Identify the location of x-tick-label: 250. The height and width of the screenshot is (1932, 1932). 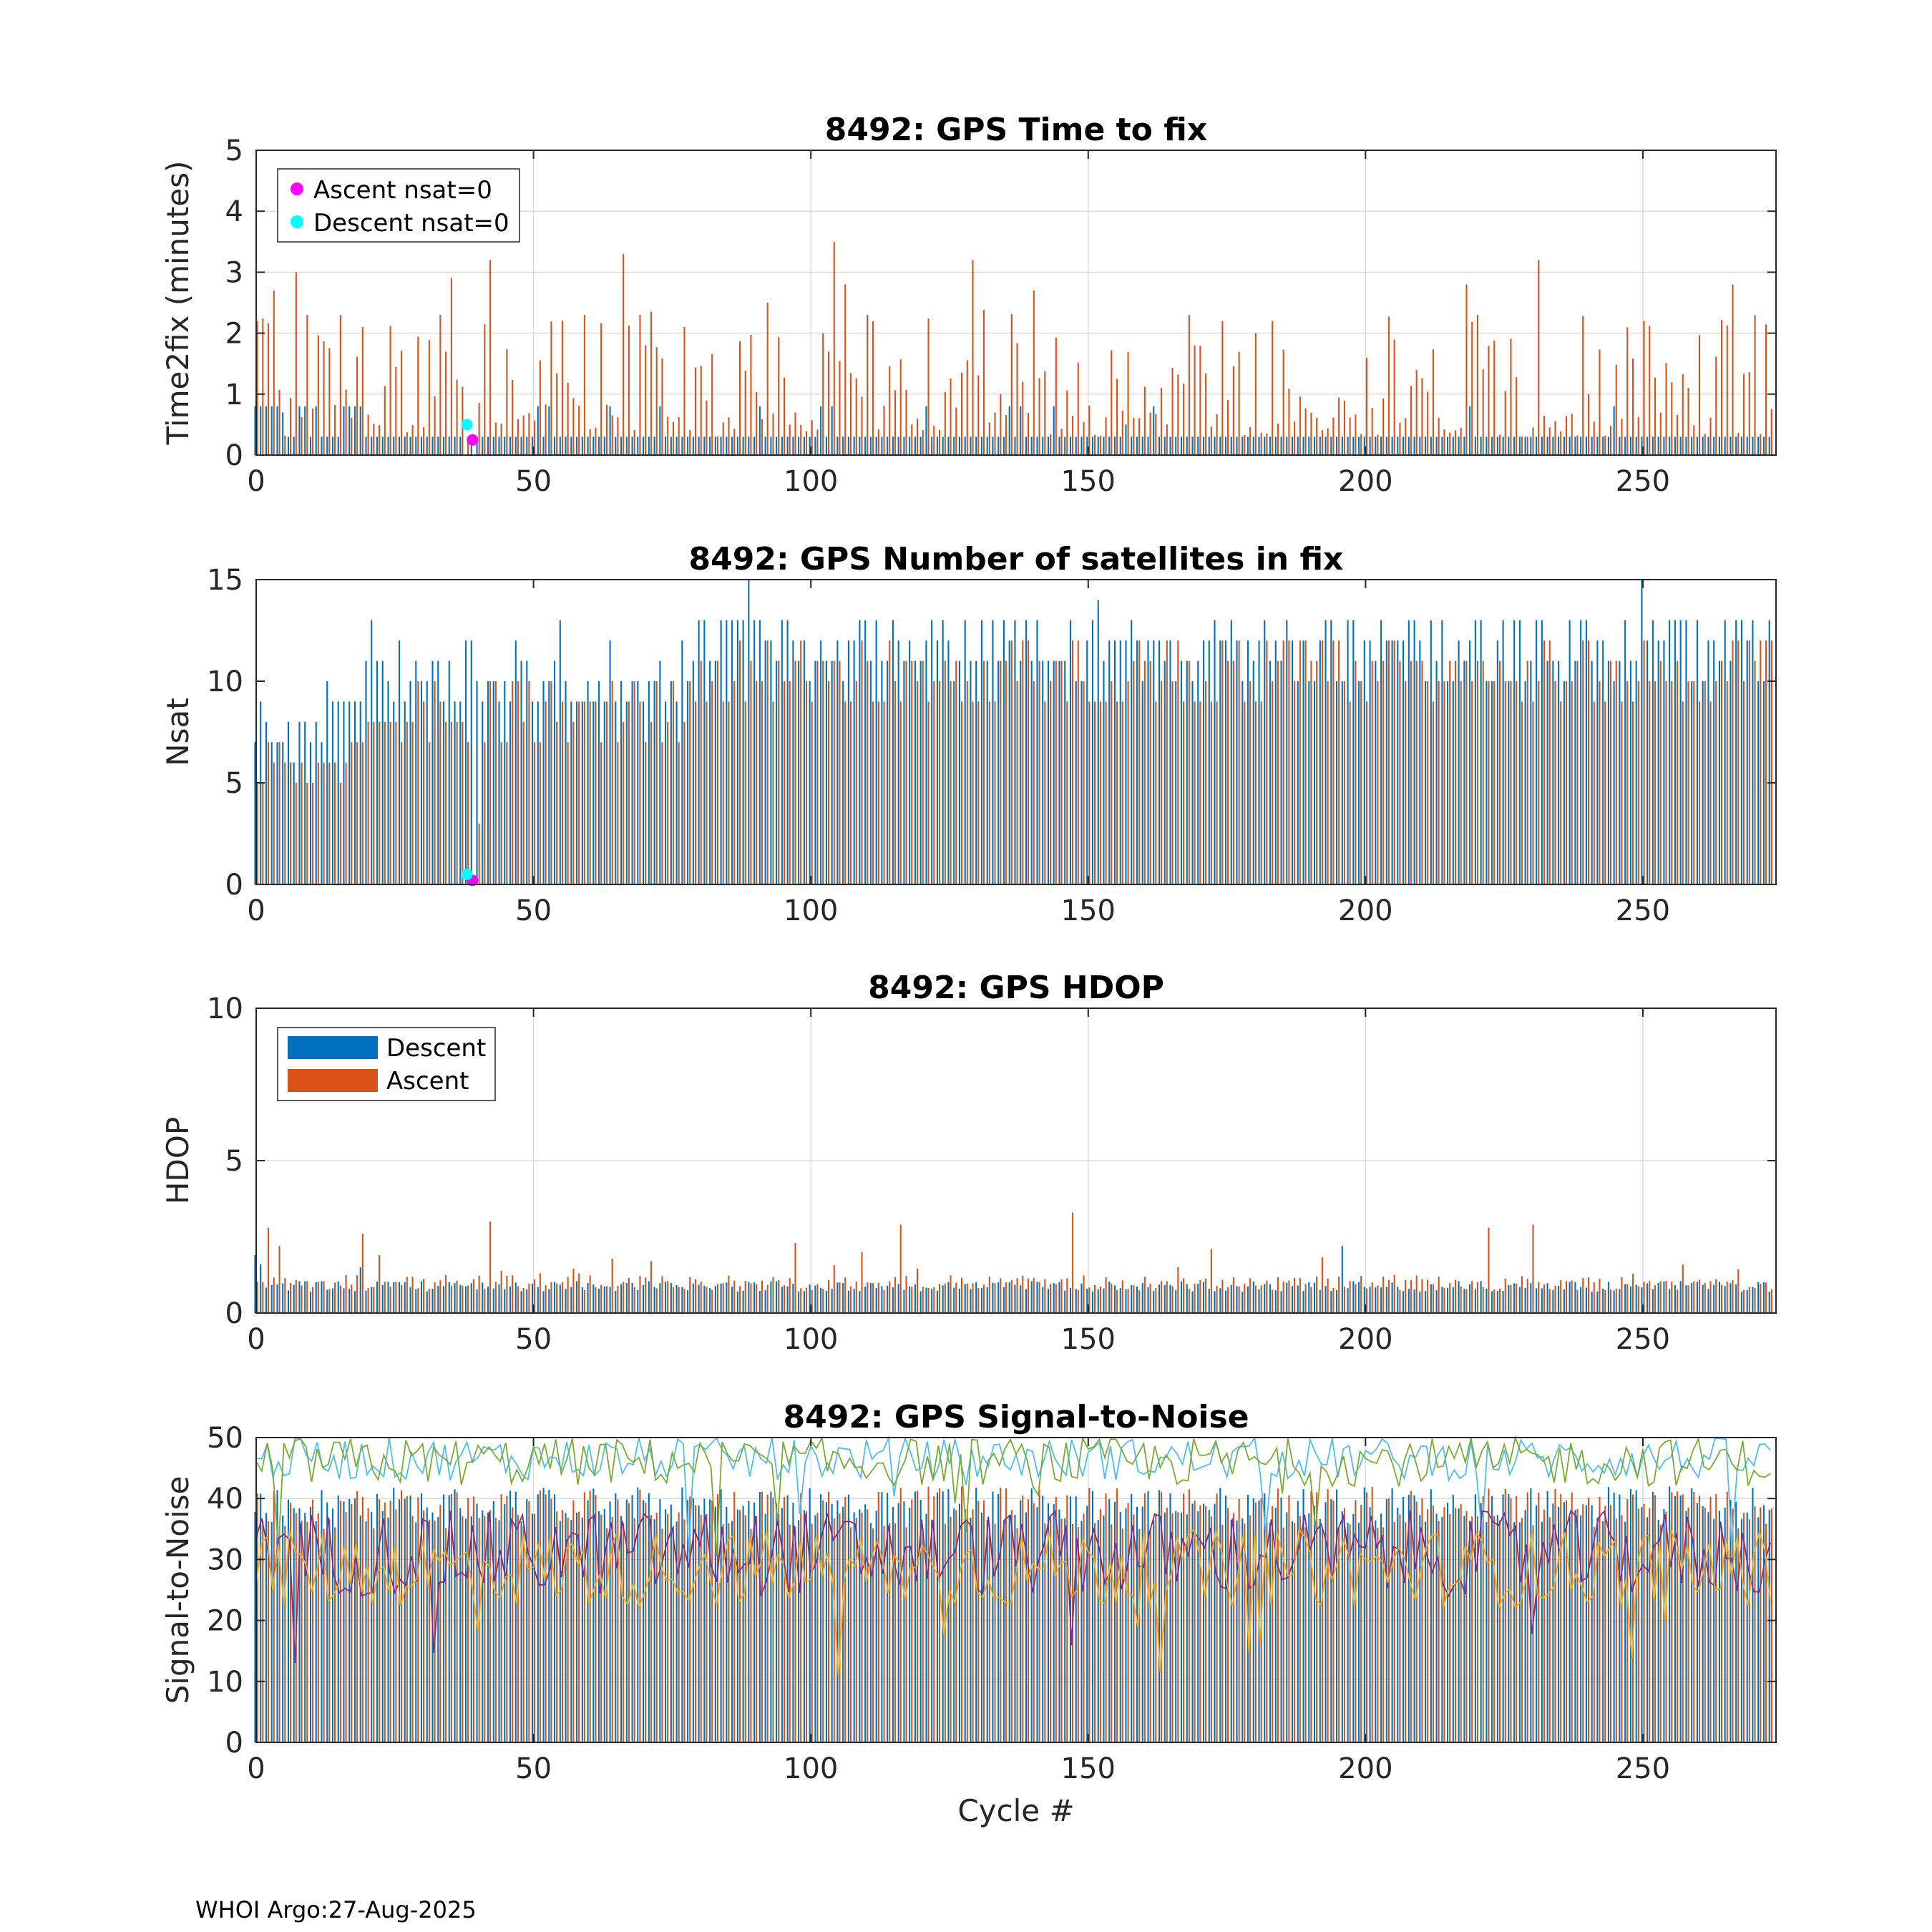
(1643, 481).